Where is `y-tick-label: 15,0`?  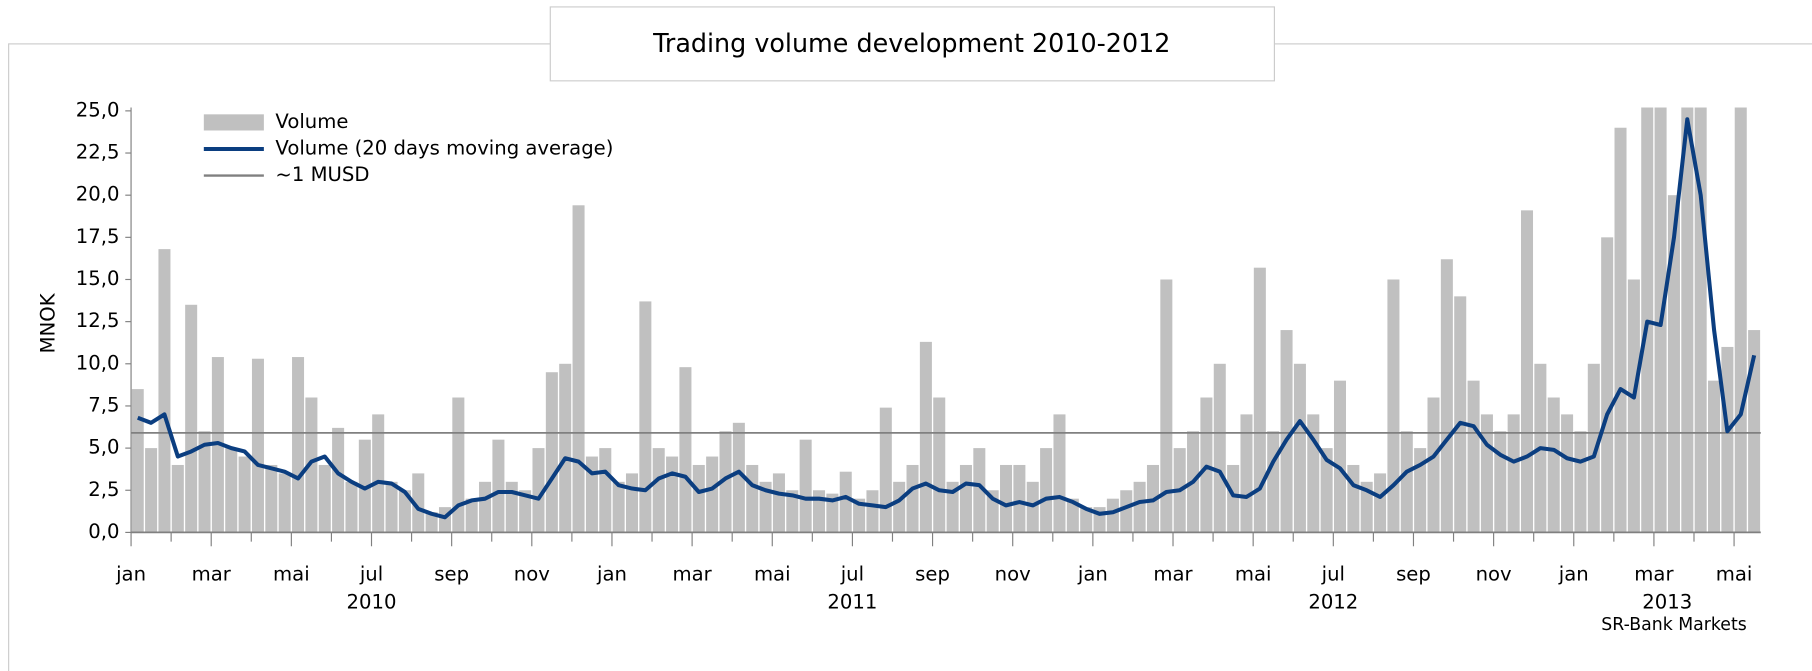
y-tick-label: 15,0 is located at coordinates (98, 278).